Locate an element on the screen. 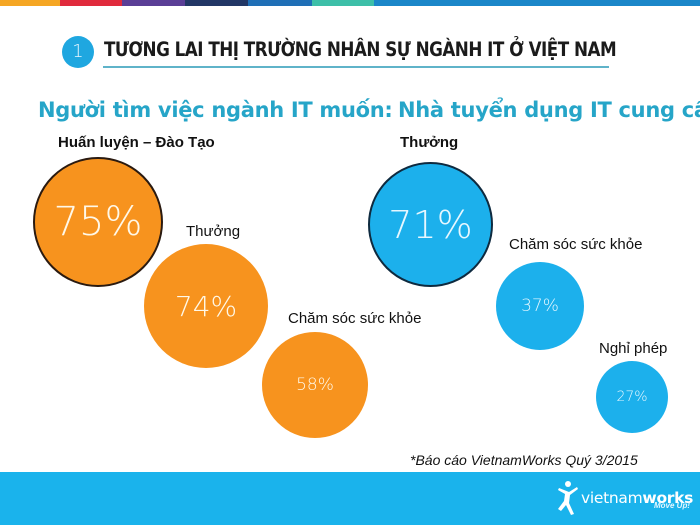  bubble-value: 74% is located at coordinates (206, 306).